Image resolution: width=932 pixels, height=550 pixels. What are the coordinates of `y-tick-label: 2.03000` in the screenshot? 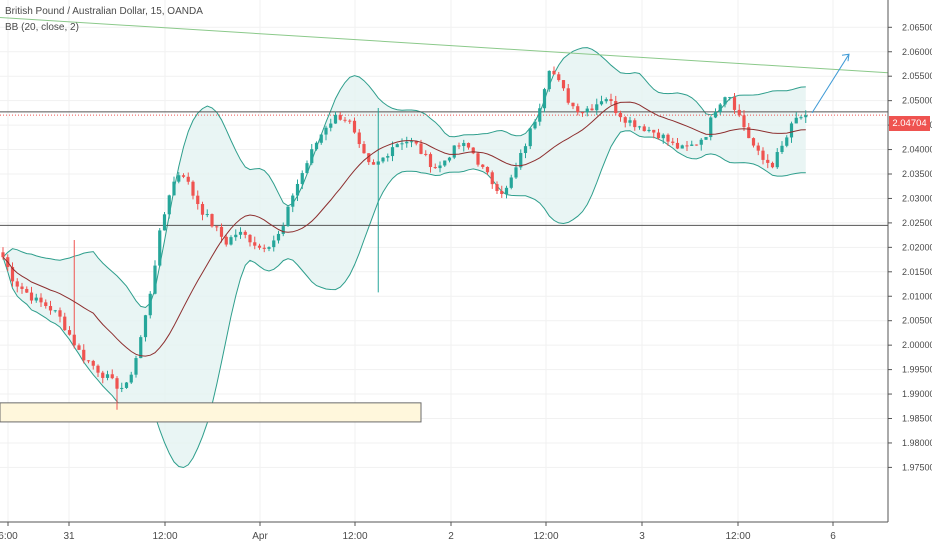 It's located at (917, 198).